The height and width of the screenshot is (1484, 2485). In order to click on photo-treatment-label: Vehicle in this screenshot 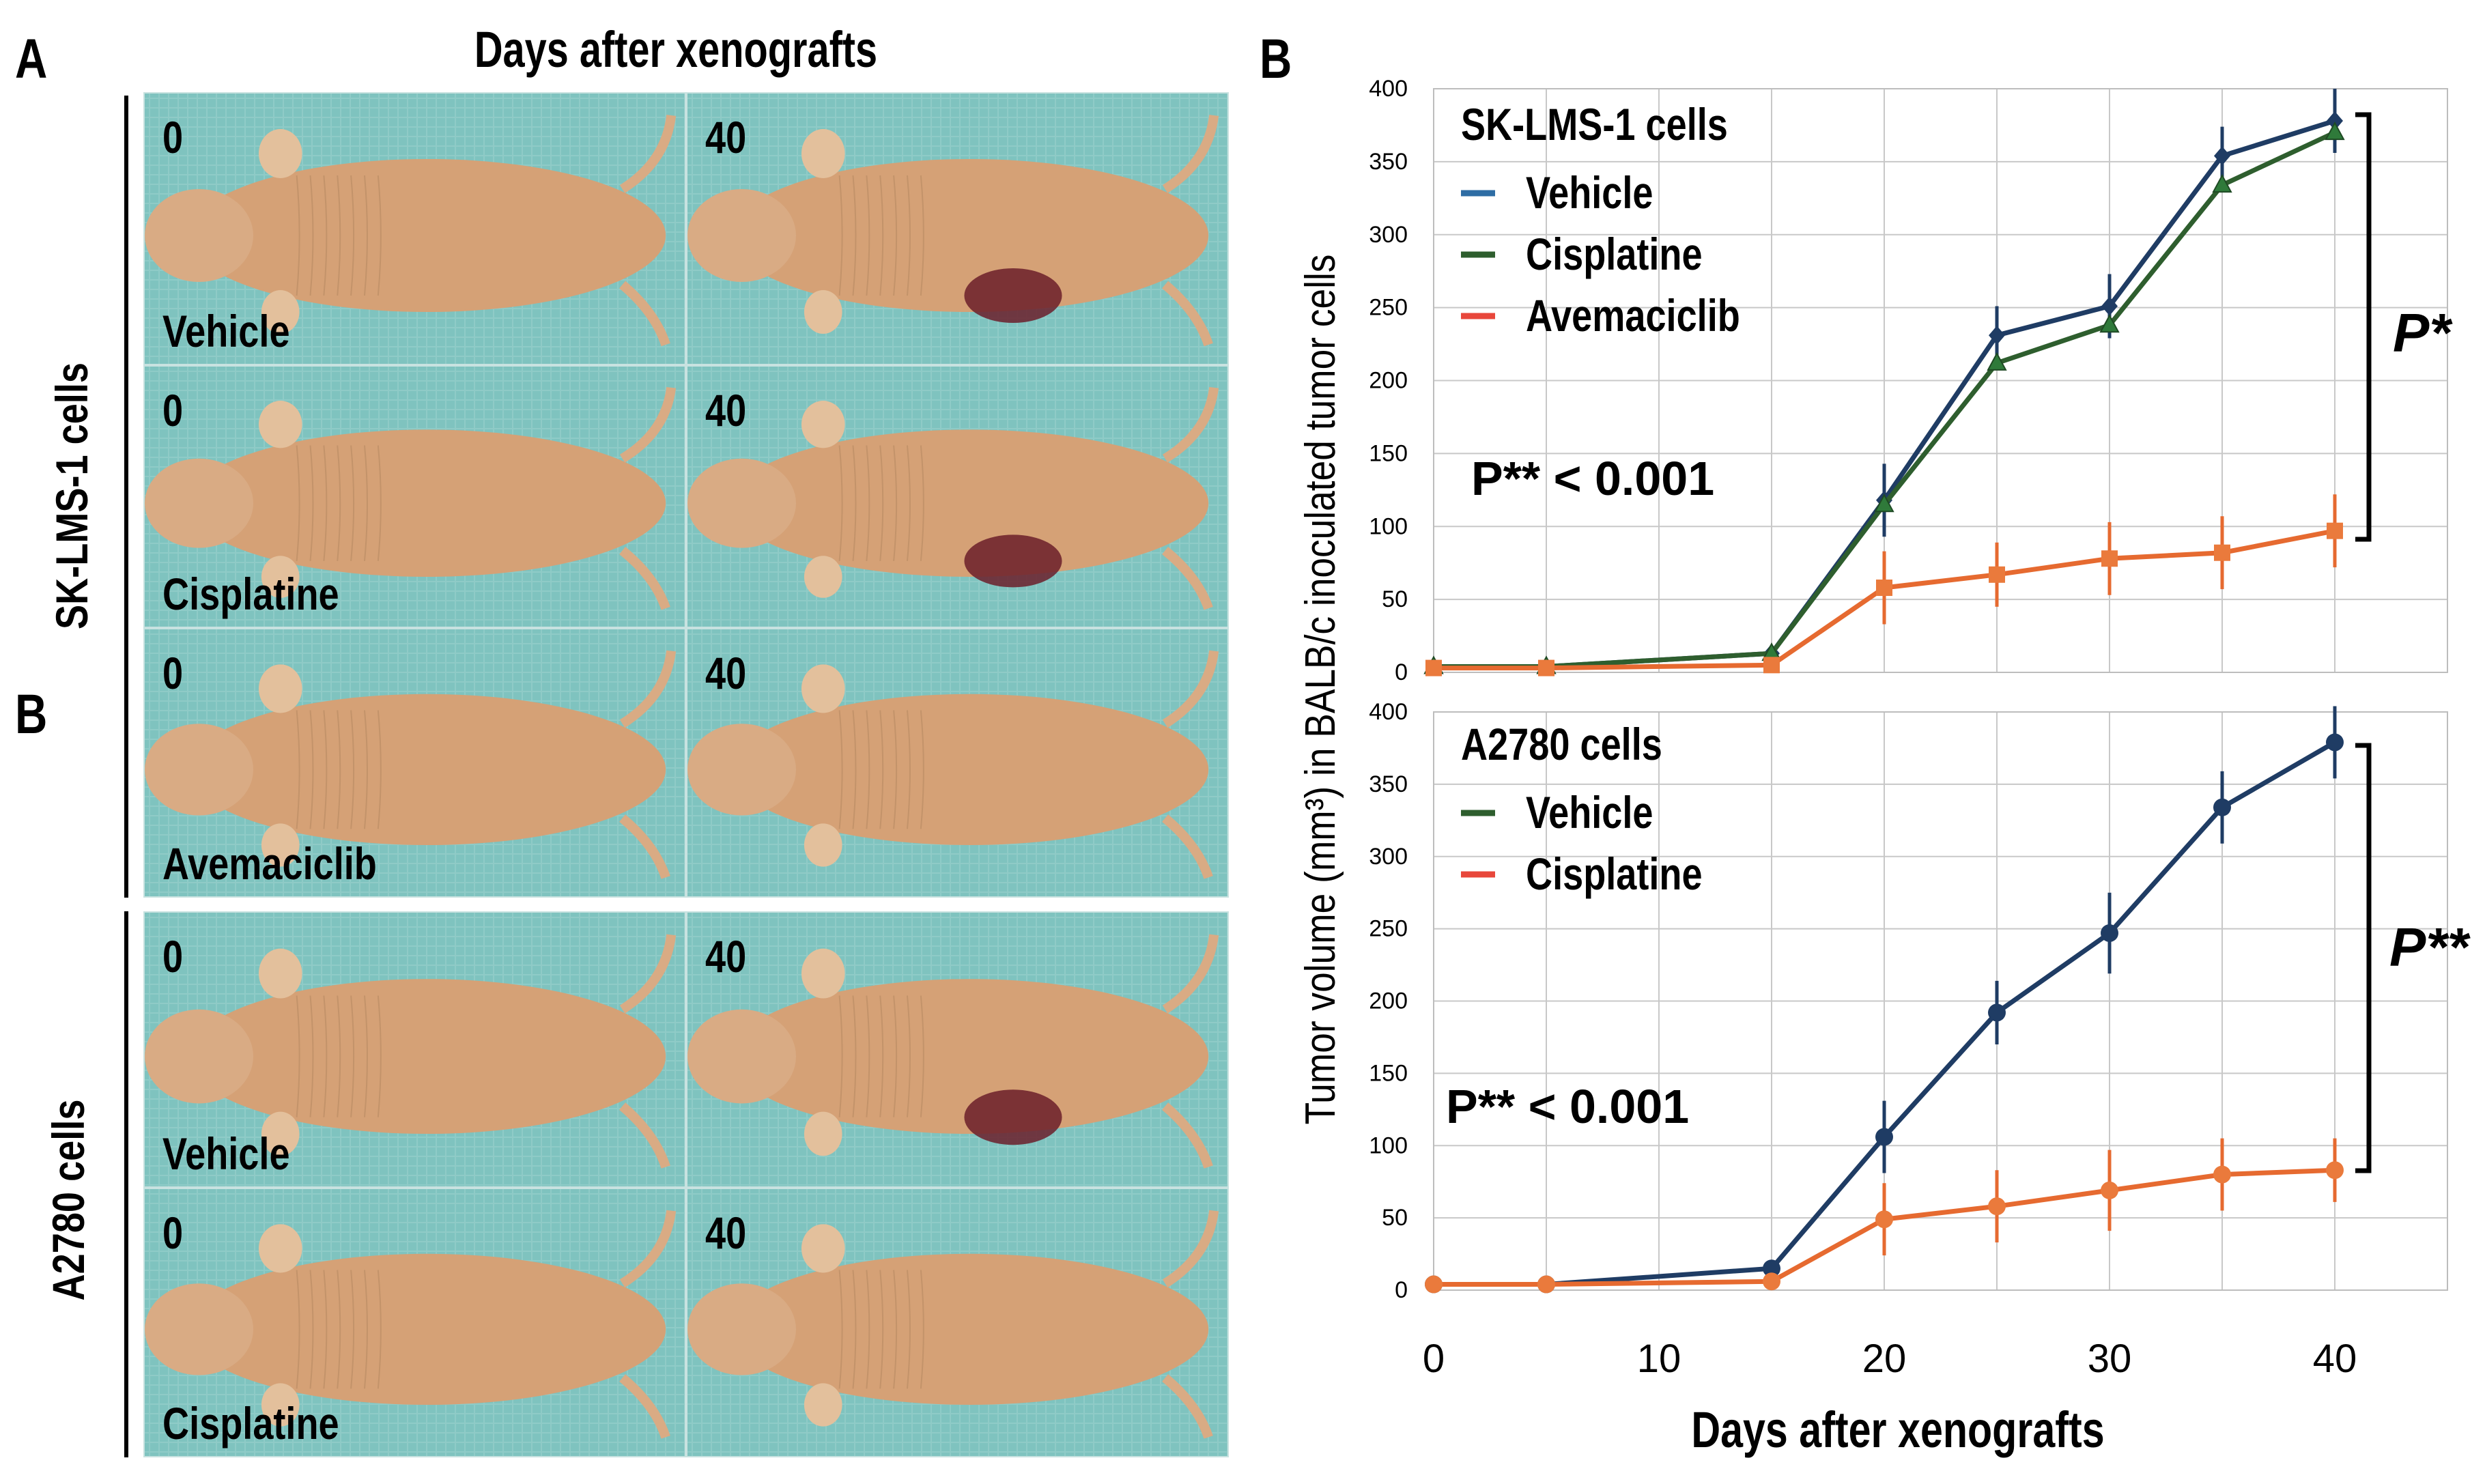, I will do `click(226, 331)`.